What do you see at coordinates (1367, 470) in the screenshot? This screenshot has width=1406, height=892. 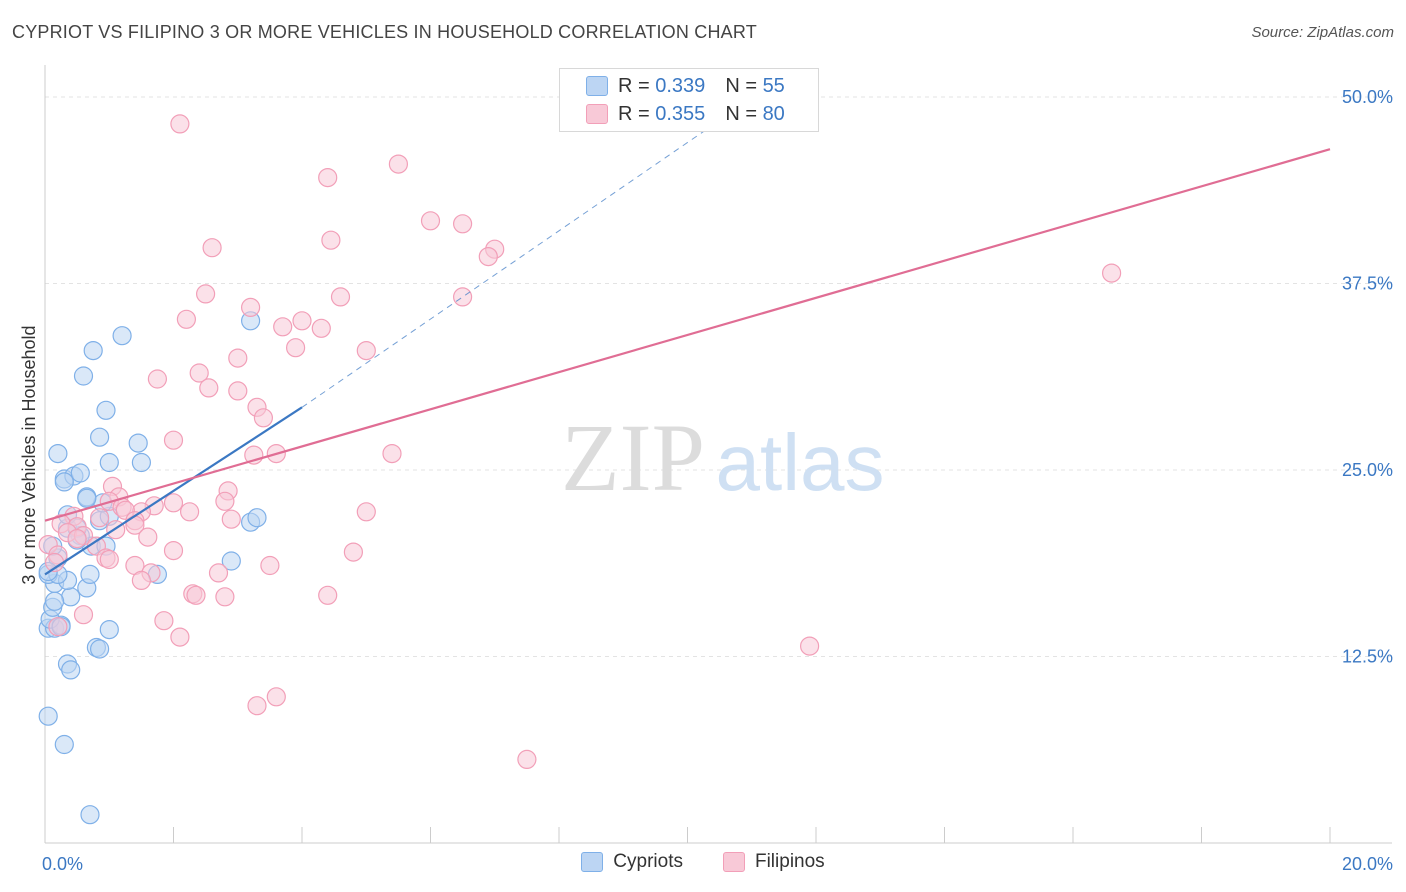 I see `y-tick-label: 25.0%` at bounding box center [1367, 470].